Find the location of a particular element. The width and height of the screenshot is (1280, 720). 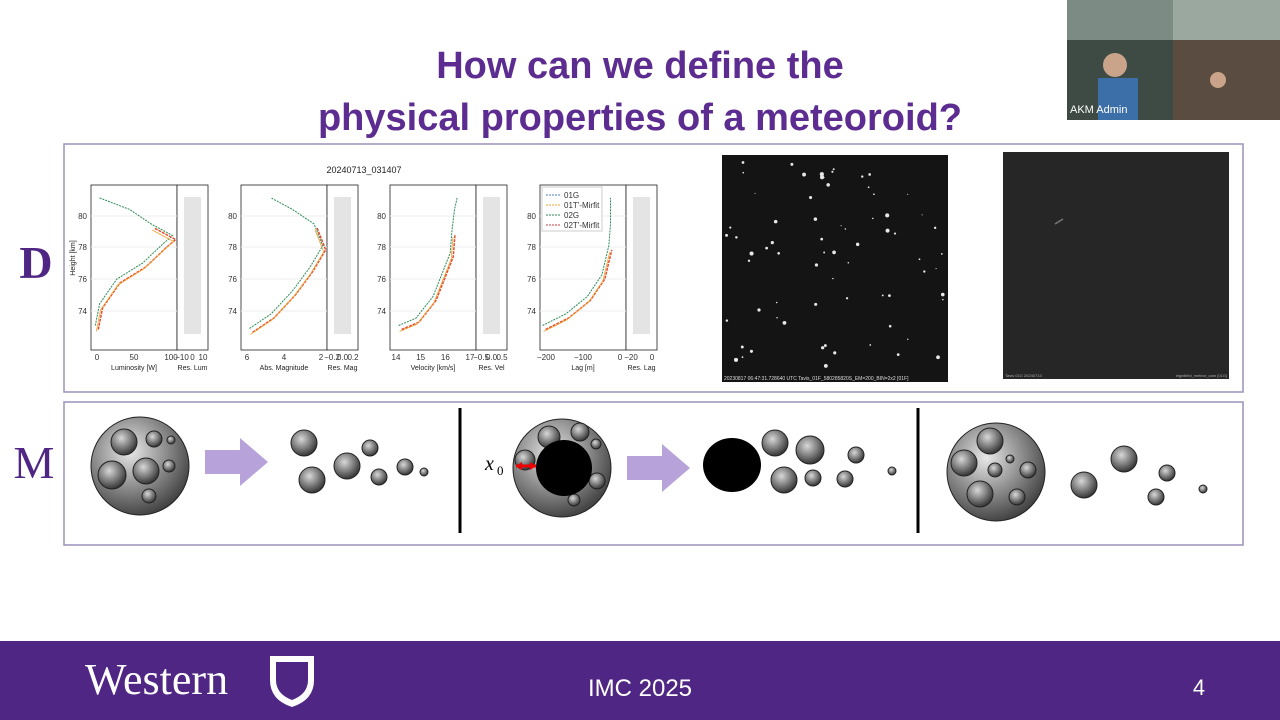

footer-event: IMC 2025 is located at coordinates (640, 688).